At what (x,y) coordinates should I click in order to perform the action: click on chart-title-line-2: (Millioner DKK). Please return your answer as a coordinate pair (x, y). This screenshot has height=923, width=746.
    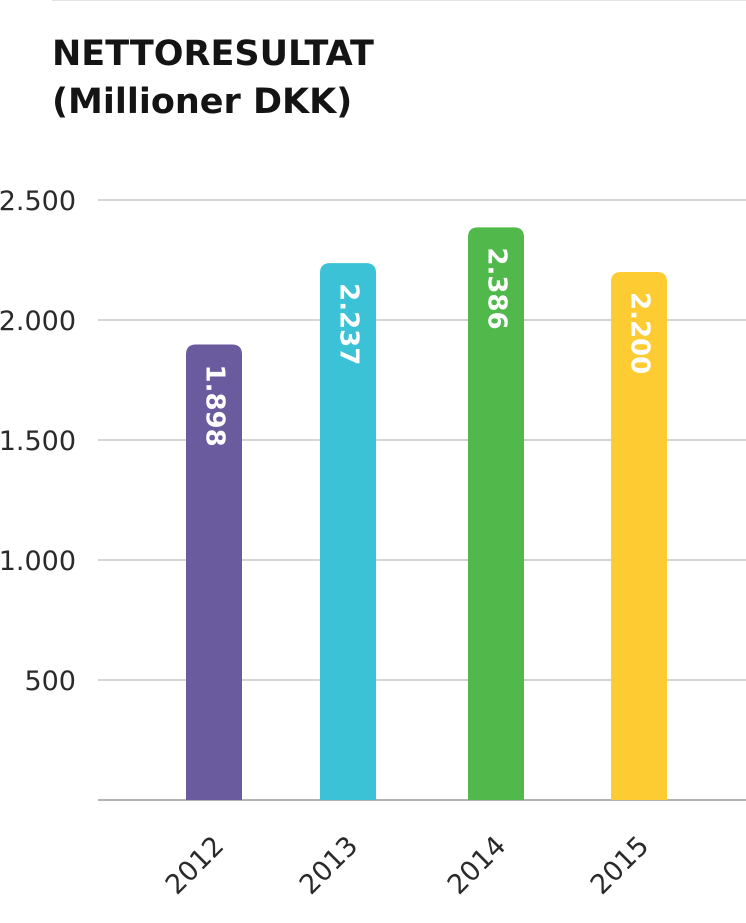
    Looking at the image, I should click on (202, 102).